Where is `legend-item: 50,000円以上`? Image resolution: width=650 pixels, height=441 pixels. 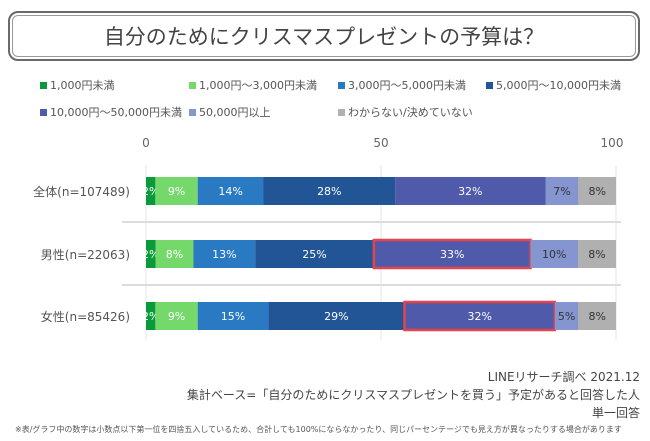 legend-item: 50,000円以上 is located at coordinates (230, 112).